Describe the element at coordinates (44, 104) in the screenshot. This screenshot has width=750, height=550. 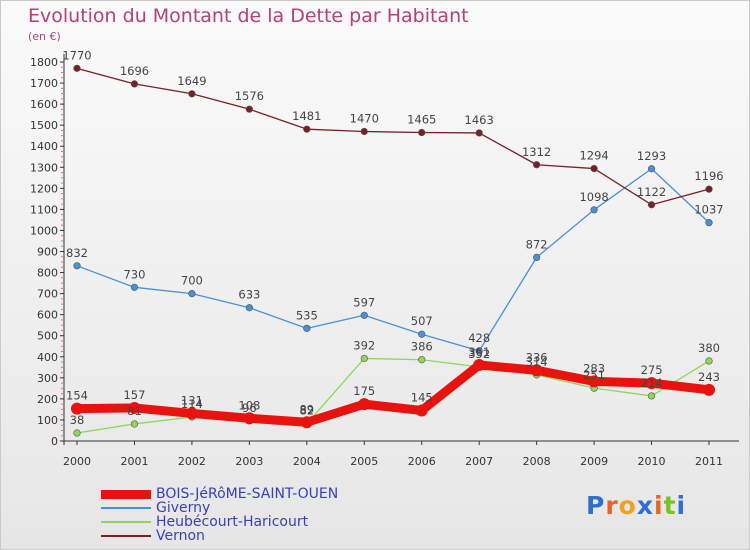
I see `y-tick-label: 1600` at that location.